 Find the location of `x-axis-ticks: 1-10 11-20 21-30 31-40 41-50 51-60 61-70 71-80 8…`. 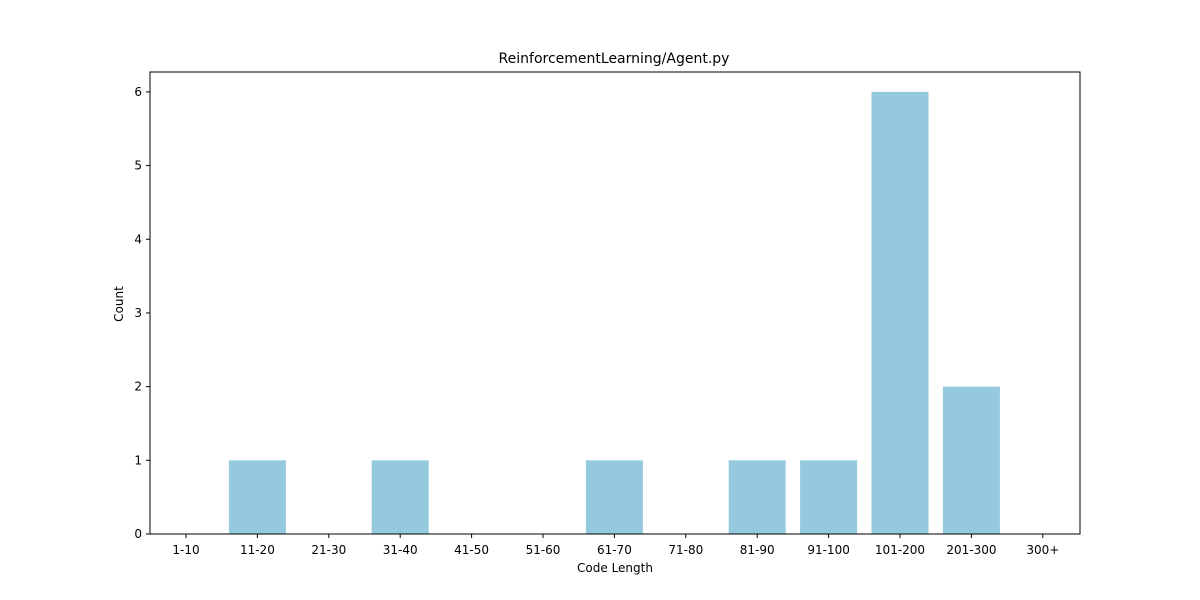

x-axis-ticks: 1-10 11-20 21-30 31-40 41-50 51-60 61-70 71-80 8… is located at coordinates (615, 545).